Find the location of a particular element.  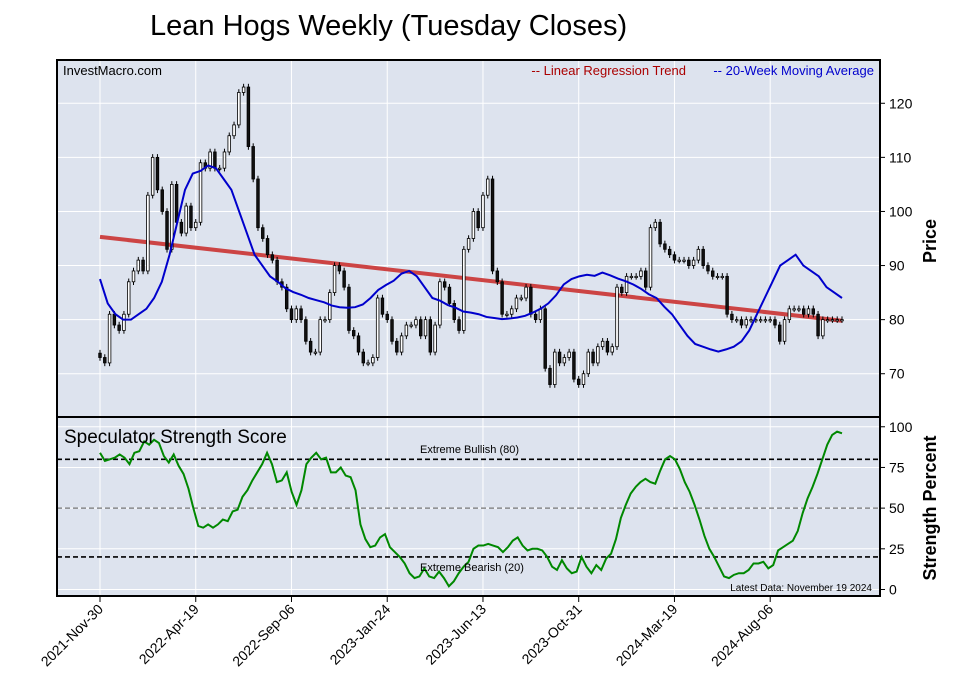

strength-panel-title: Speculator Strength Score is located at coordinates (175, 437).